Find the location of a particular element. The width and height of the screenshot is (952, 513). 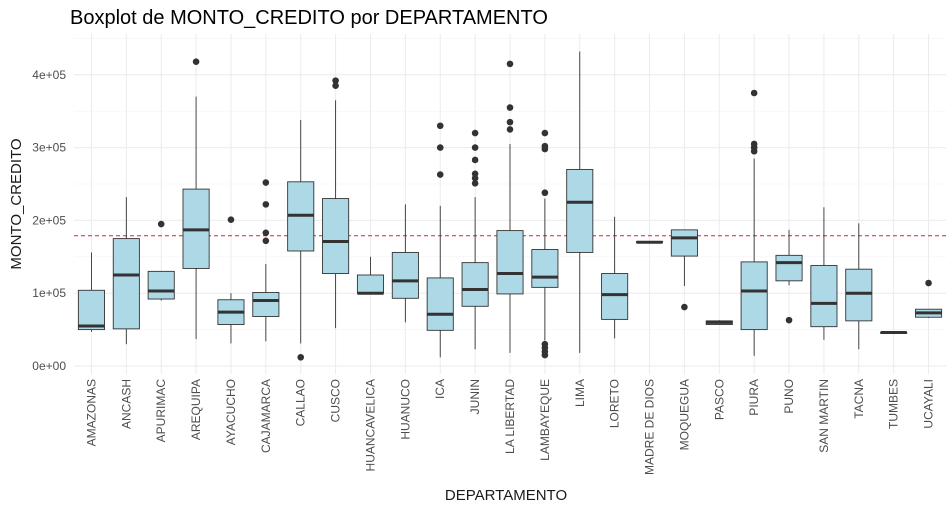

box-lima is located at coordinates (580, 202).